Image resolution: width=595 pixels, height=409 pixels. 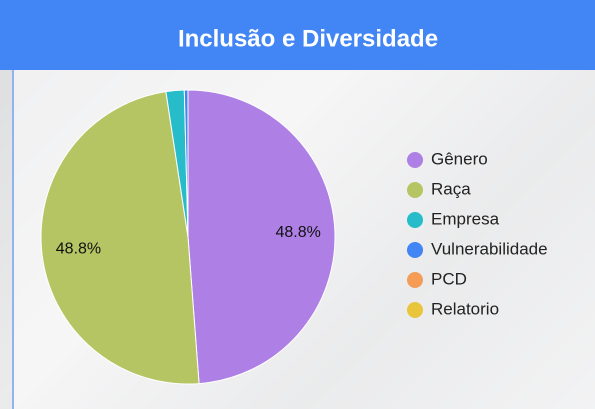 What do you see at coordinates (186, 163) in the screenshot?
I see `pie-slice` at bounding box center [186, 163].